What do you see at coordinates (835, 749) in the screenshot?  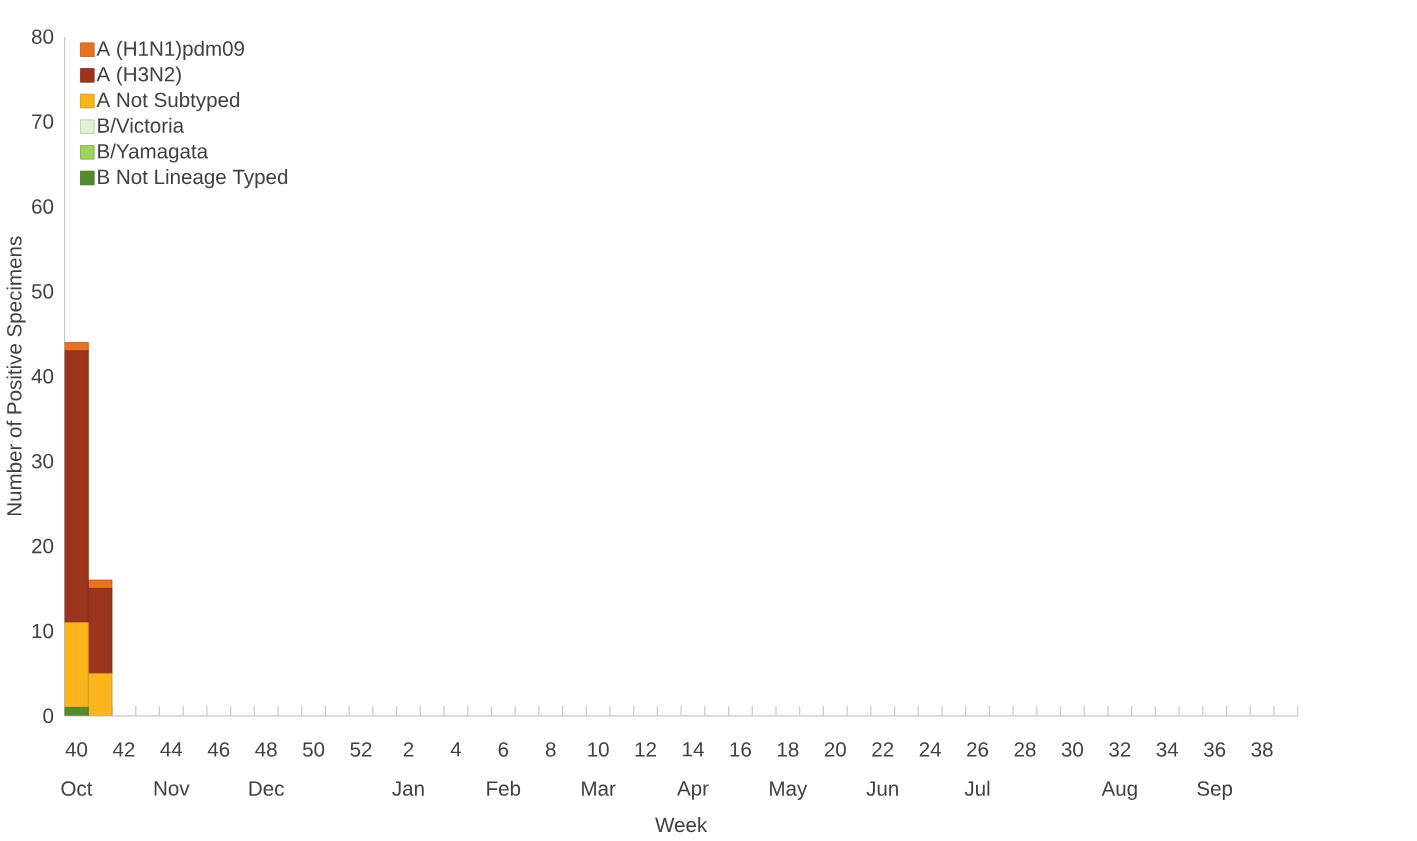 I see `x-tick-label: 20` at bounding box center [835, 749].